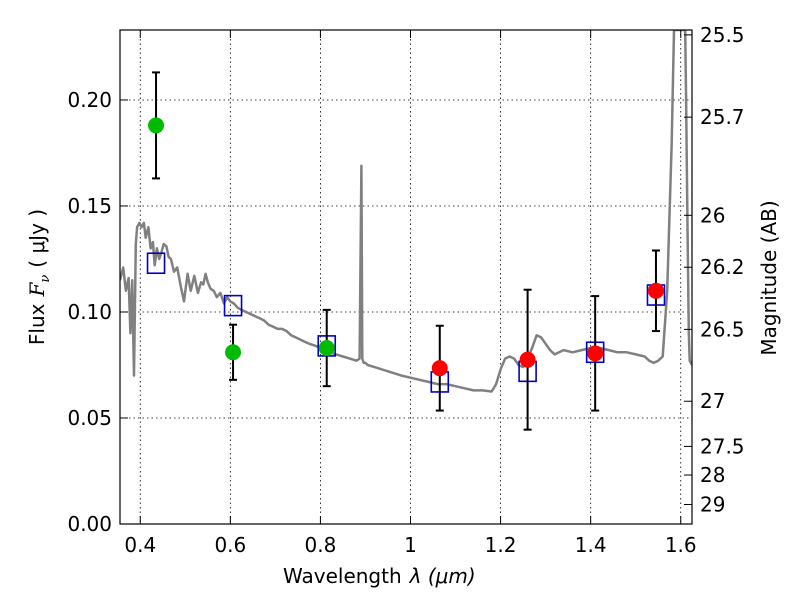  What do you see at coordinates (379, 576) in the screenshot?
I see `x-axis-label: Wavelength λ (μm)` at bounding box center [379, 576].